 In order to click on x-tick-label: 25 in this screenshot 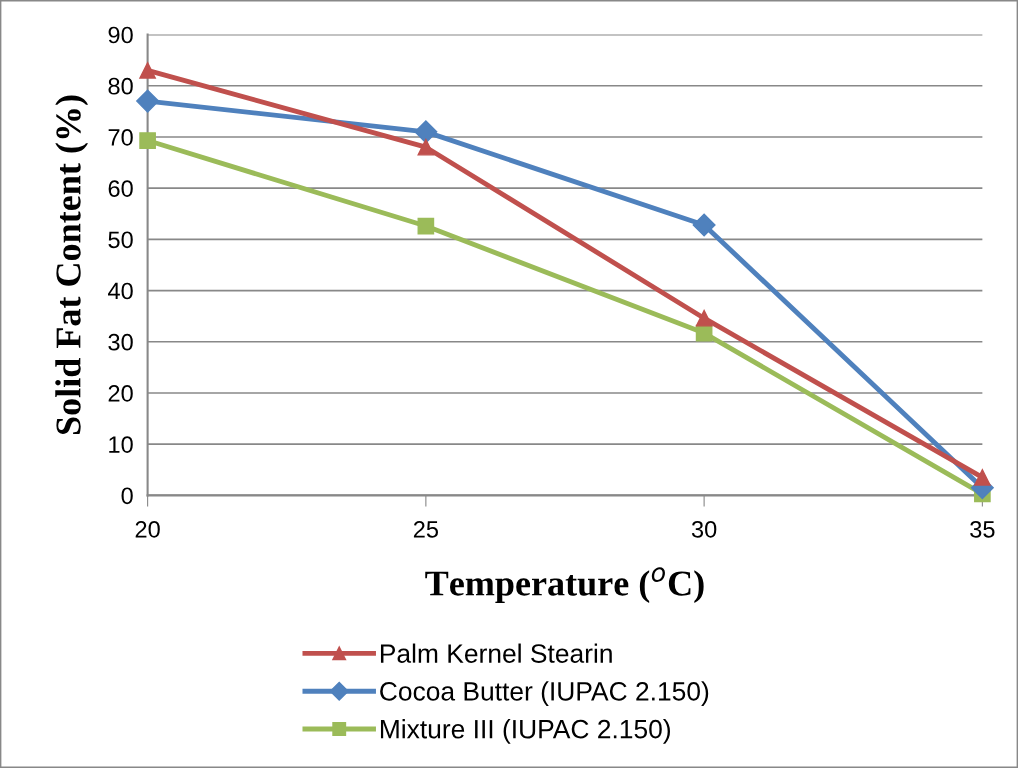, I will do `click(426, 529)`.